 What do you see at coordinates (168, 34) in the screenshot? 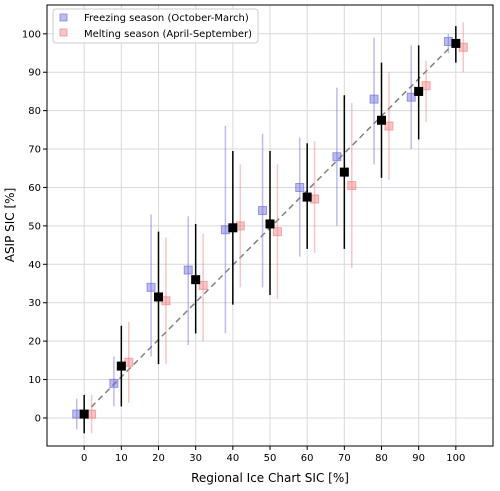
I see `legend-label-melting: Melting season (April-September)` at bounding box center [168, 34].